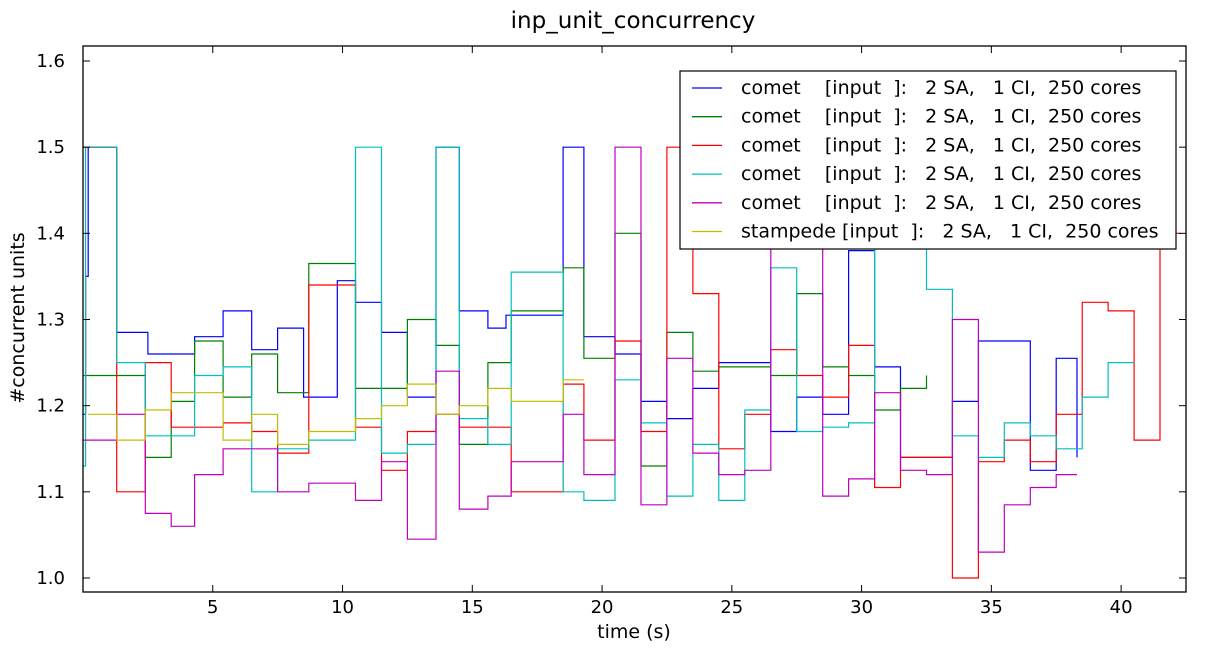 The height and width of the screenshot is (656, 1209). What do you see at coordinates (991, 607) in the screenshot?
I see `x-tick-label: 35` at bounding box center [991, 607].